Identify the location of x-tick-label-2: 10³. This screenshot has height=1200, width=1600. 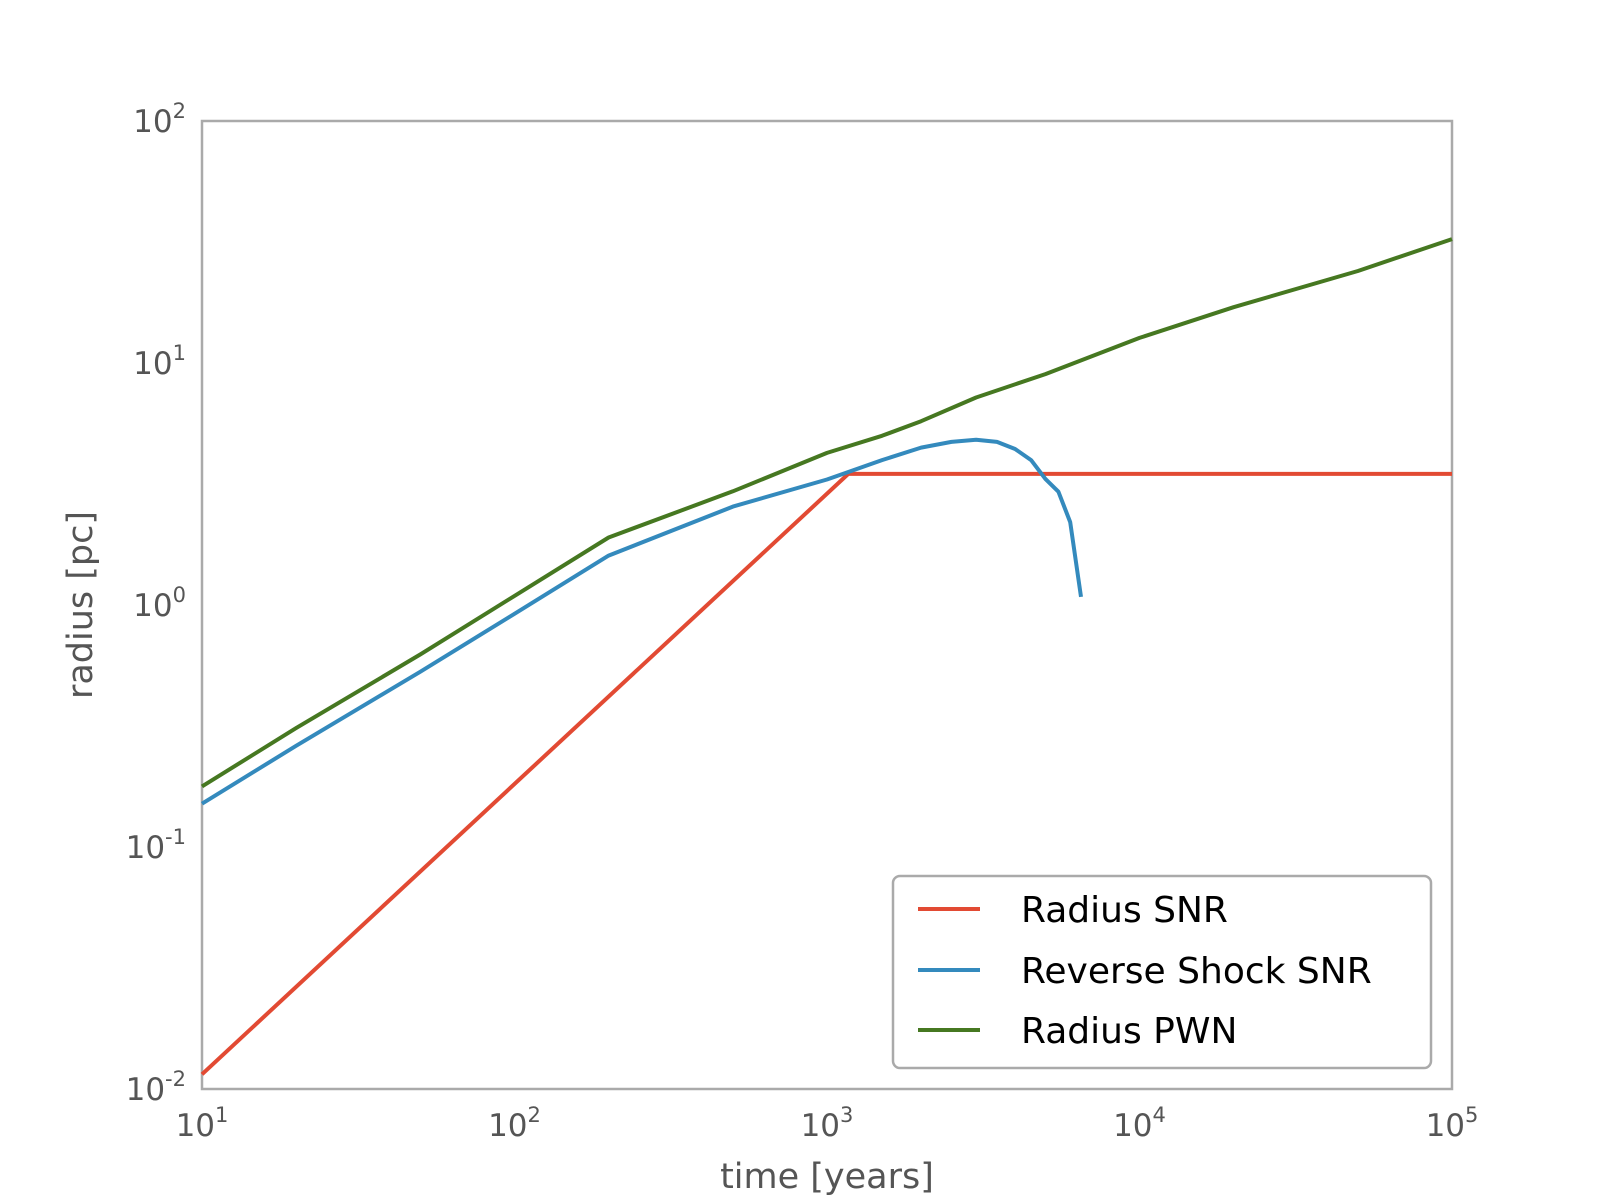
(827, 1123).